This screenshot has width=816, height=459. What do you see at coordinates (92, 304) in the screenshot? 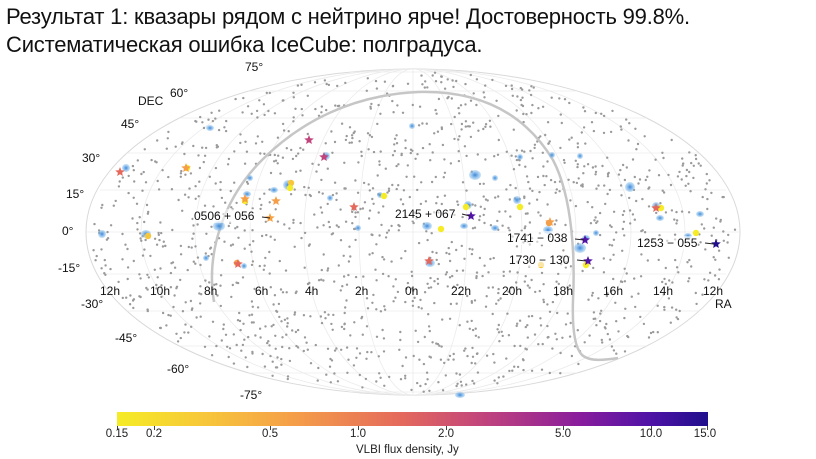
I see `dec-label: -30°` at bounding box center [92, 304].